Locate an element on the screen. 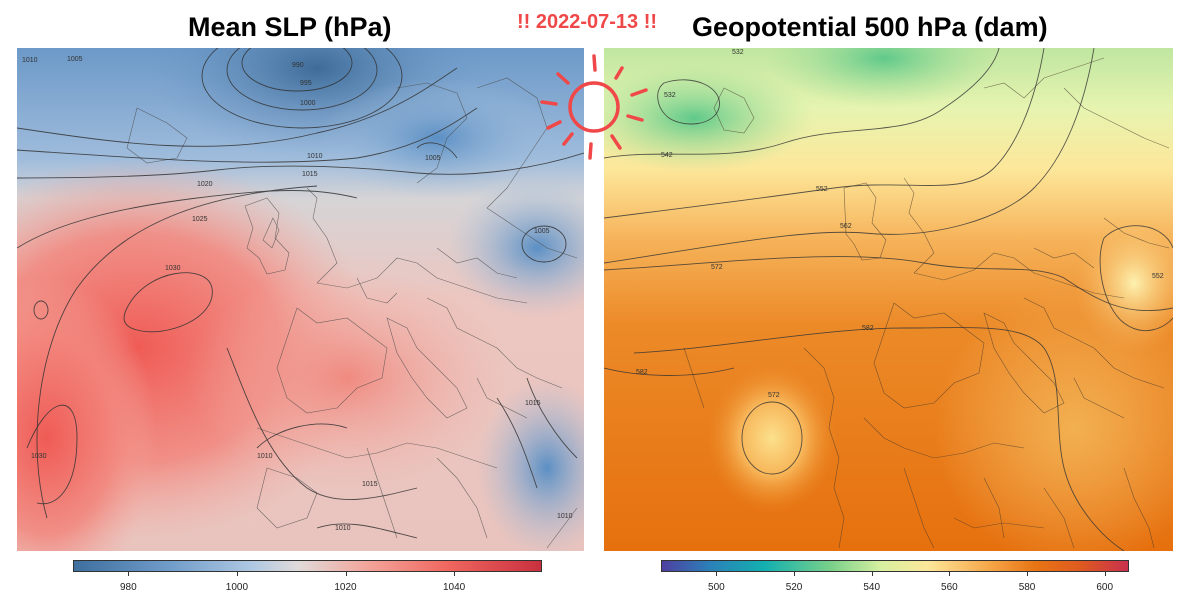  z500-contour-label: 562 is located at coordinates (846, 226).